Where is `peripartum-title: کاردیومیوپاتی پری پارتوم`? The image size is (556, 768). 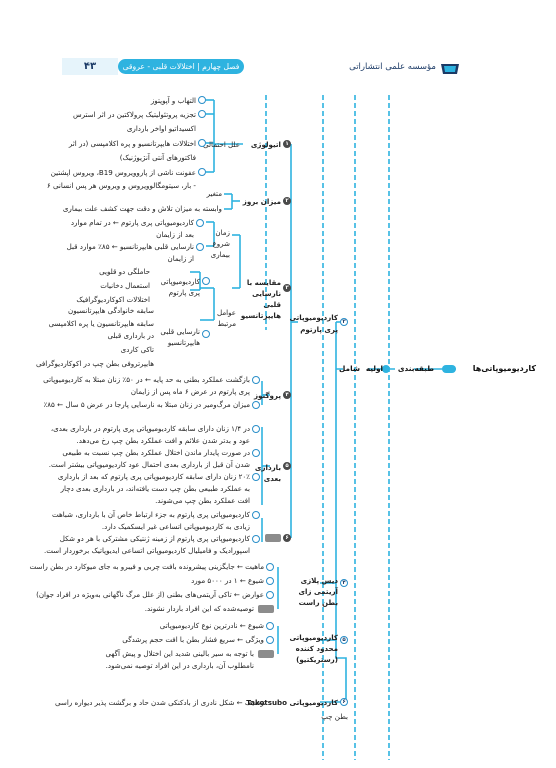
peripartum-title: کاردیومیوپاتی پری پارتوم is located at coordinates (313, 323).